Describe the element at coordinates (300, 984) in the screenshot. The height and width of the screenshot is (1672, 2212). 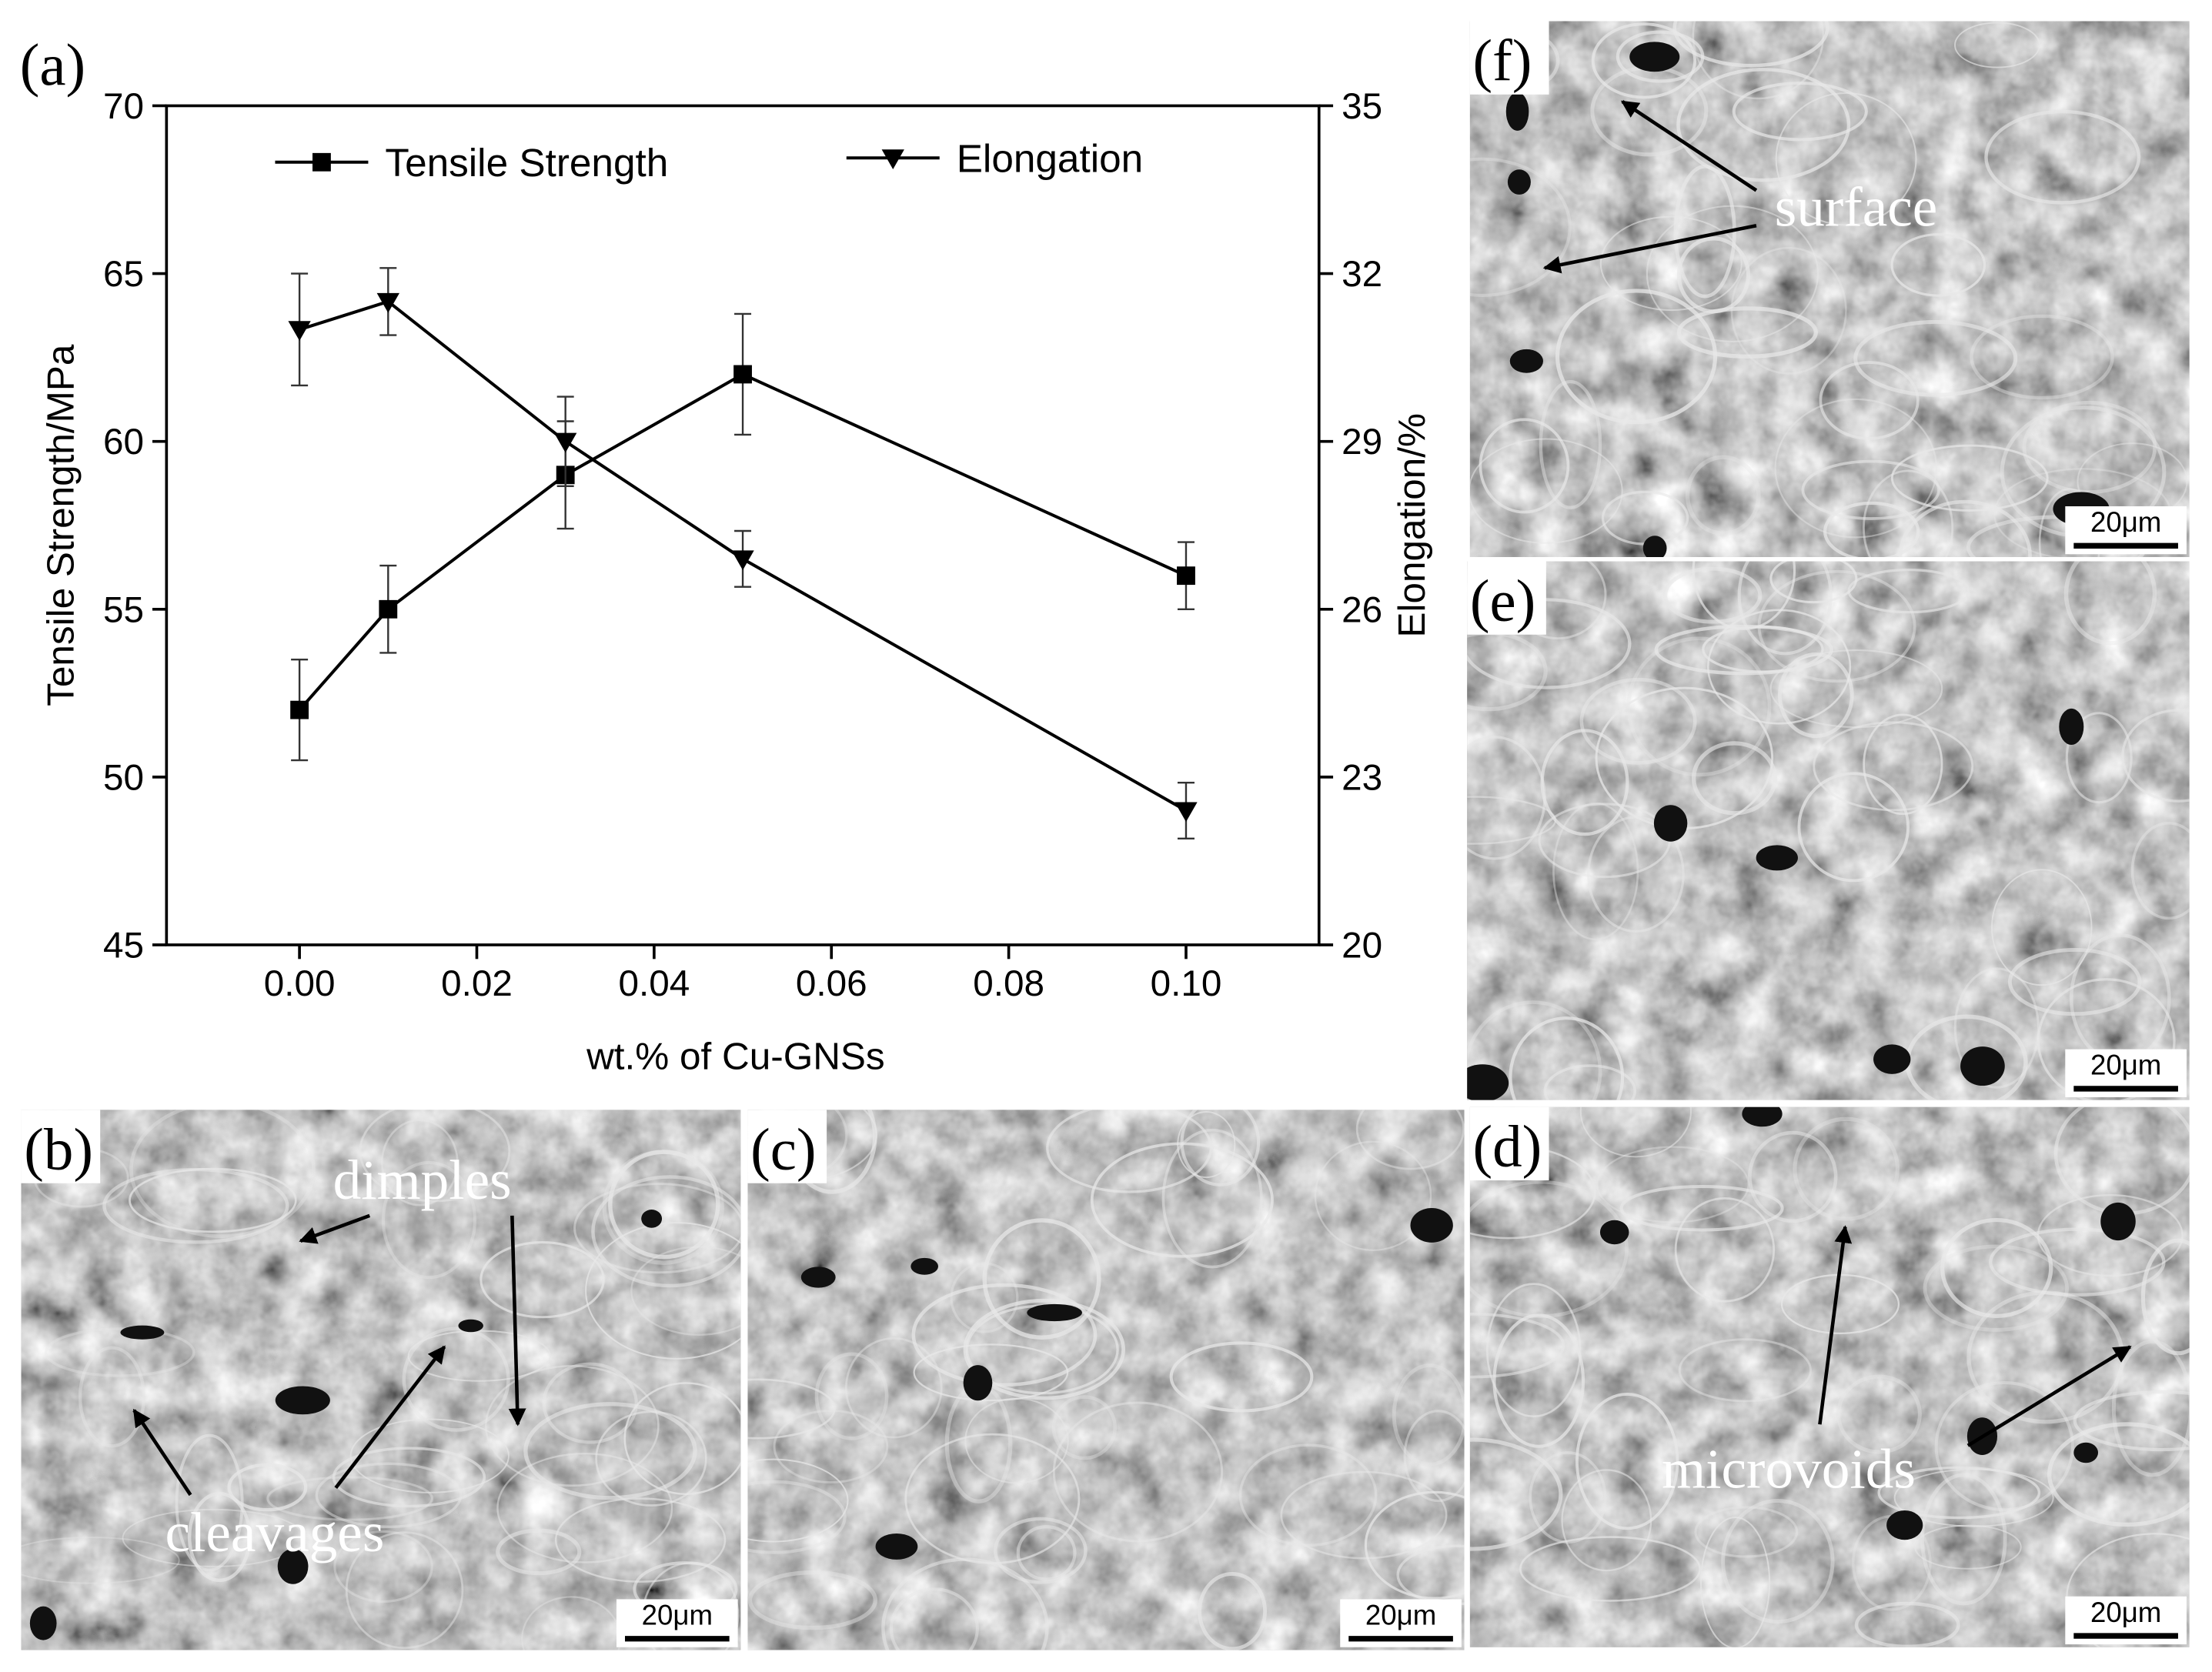
I see `x-tick-label: 0.00` at that location.